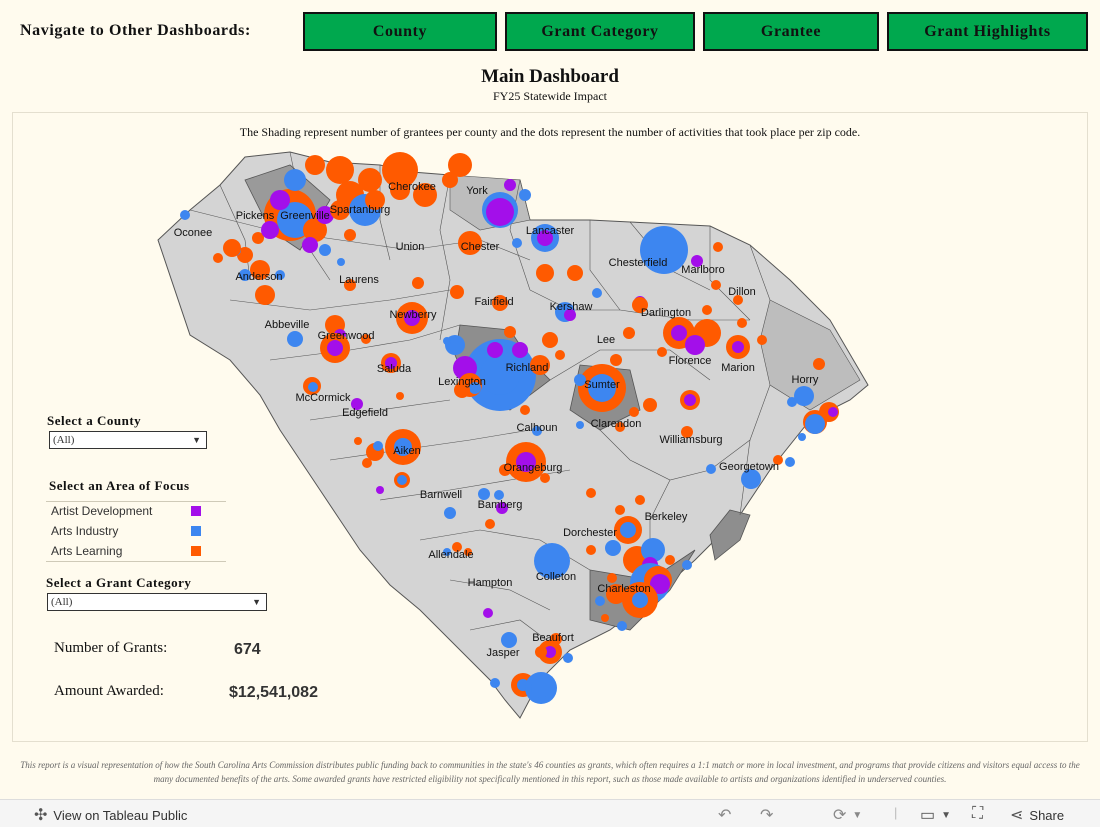  I want to click on grant-category-dashboard-button: Grant Category, so click(600, 31).